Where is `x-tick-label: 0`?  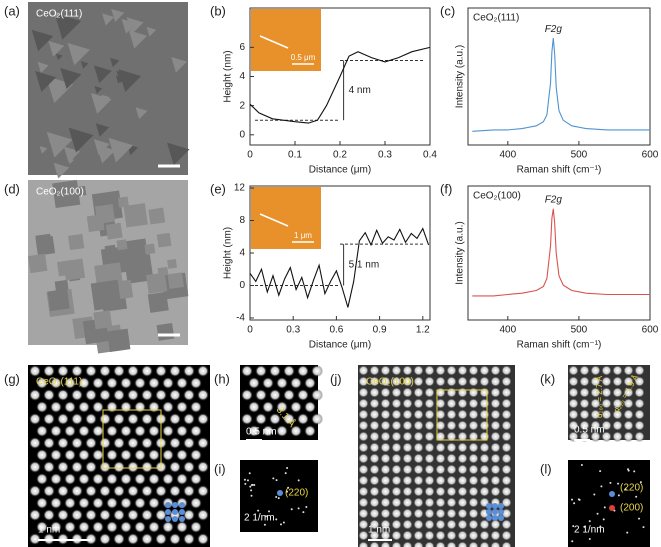
x-tick-label: 0 is located at coordinates (250, 155).